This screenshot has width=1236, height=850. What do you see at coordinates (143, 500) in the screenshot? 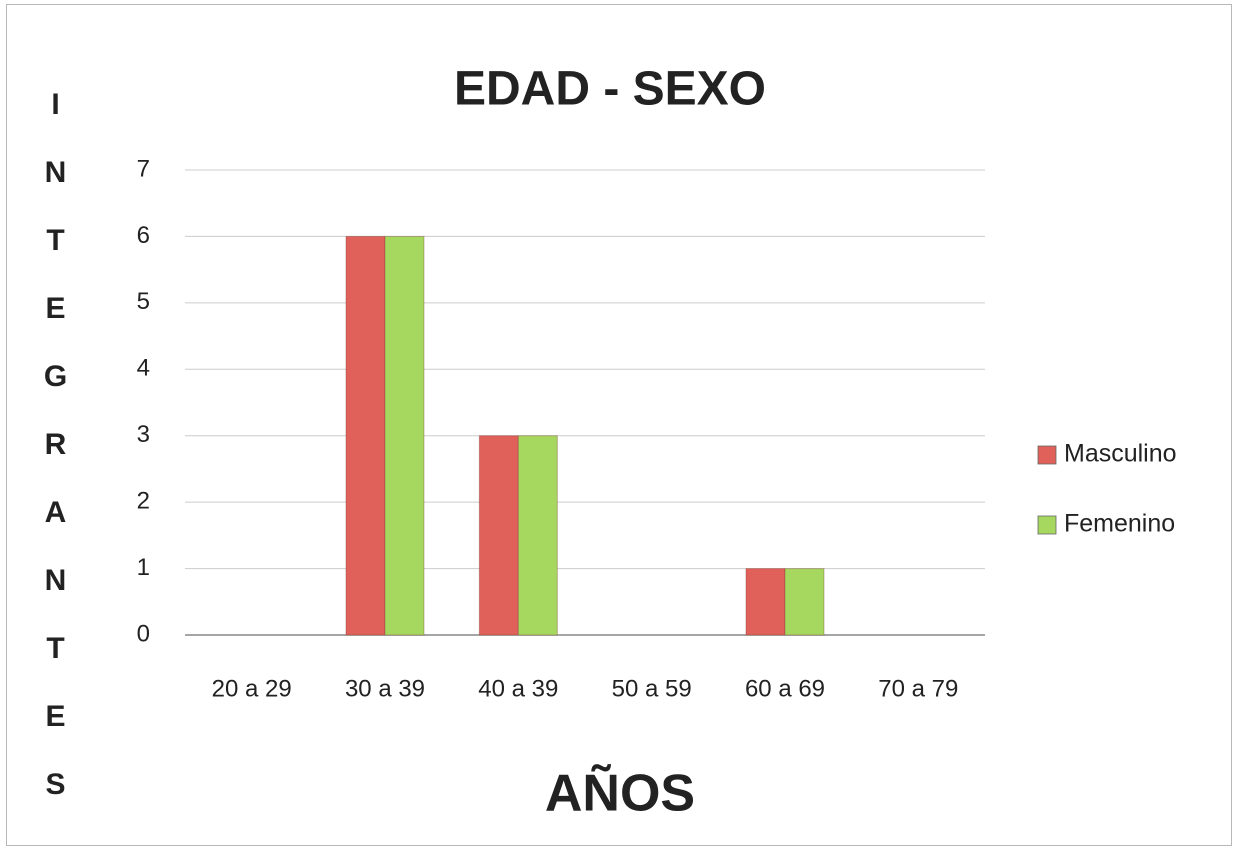
I see `y-tick-label: 2` at bounding box center [143, 500].